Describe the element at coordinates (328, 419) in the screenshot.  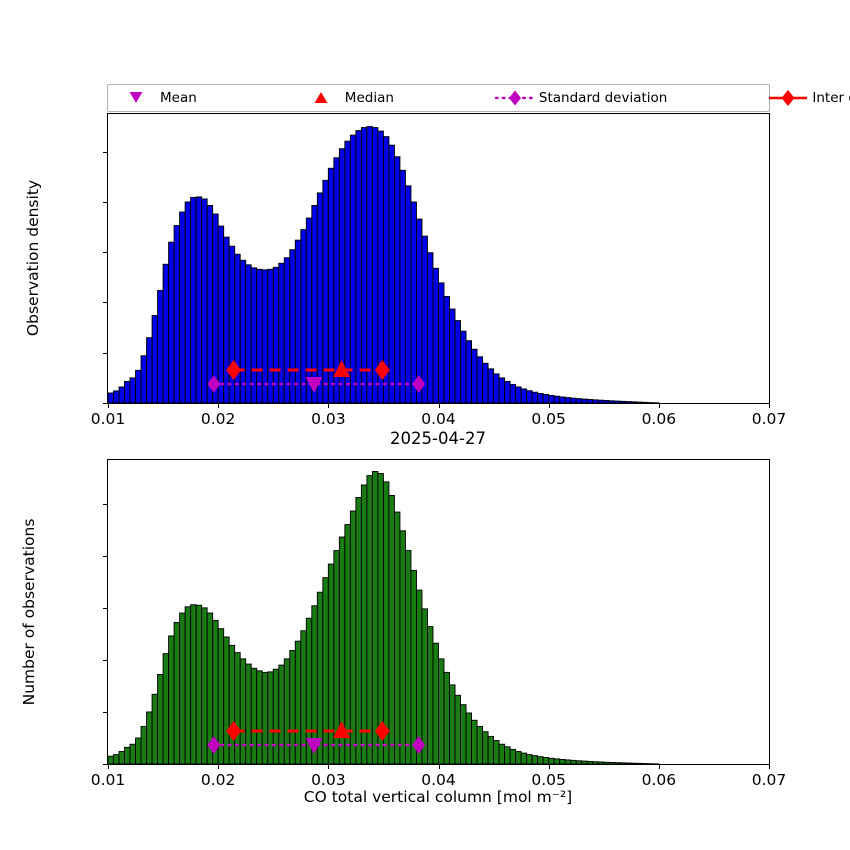
I see `x-tick-label: 0.03` at that location.